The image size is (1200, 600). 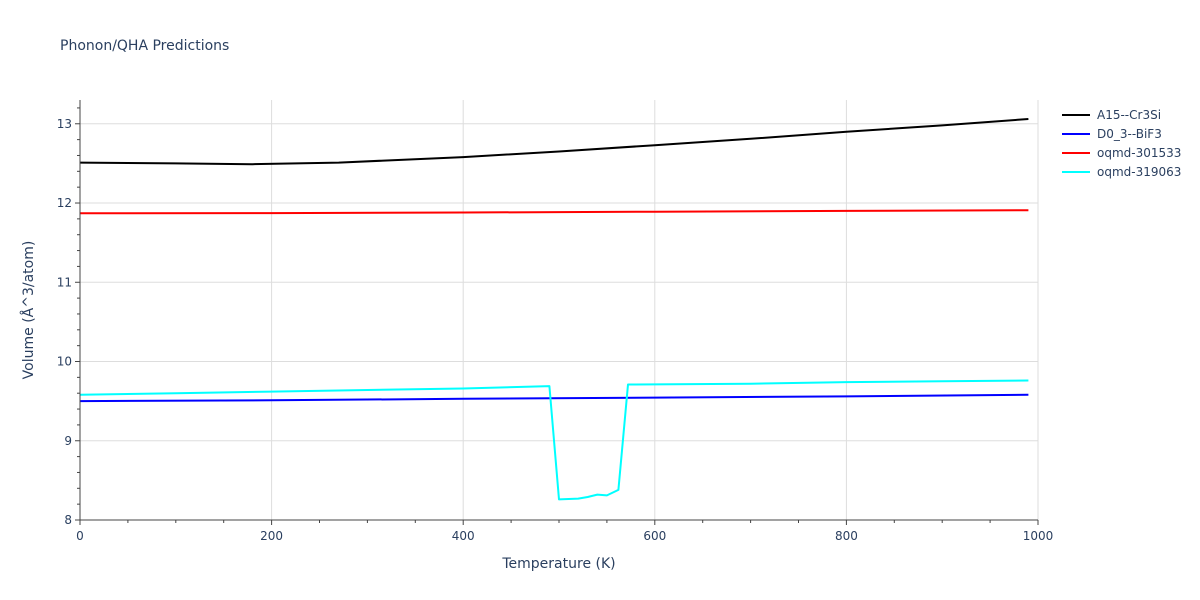 What do you see at coordinates (554, 142) in the screenshot?
I see `series-line-A15--Cr3Si` at bounding box center [554, 142].